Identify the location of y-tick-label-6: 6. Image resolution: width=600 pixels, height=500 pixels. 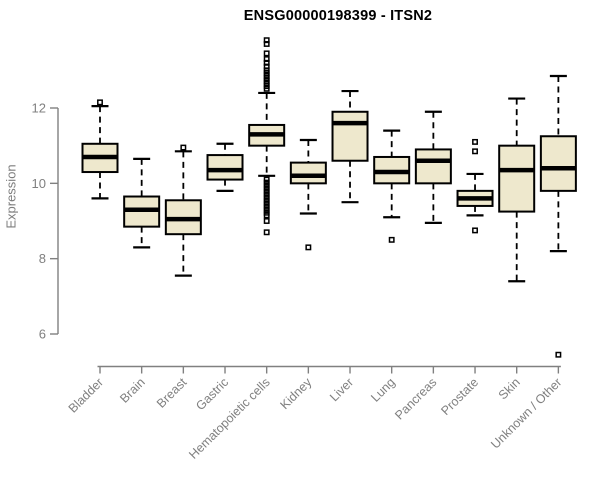
(42, 334).